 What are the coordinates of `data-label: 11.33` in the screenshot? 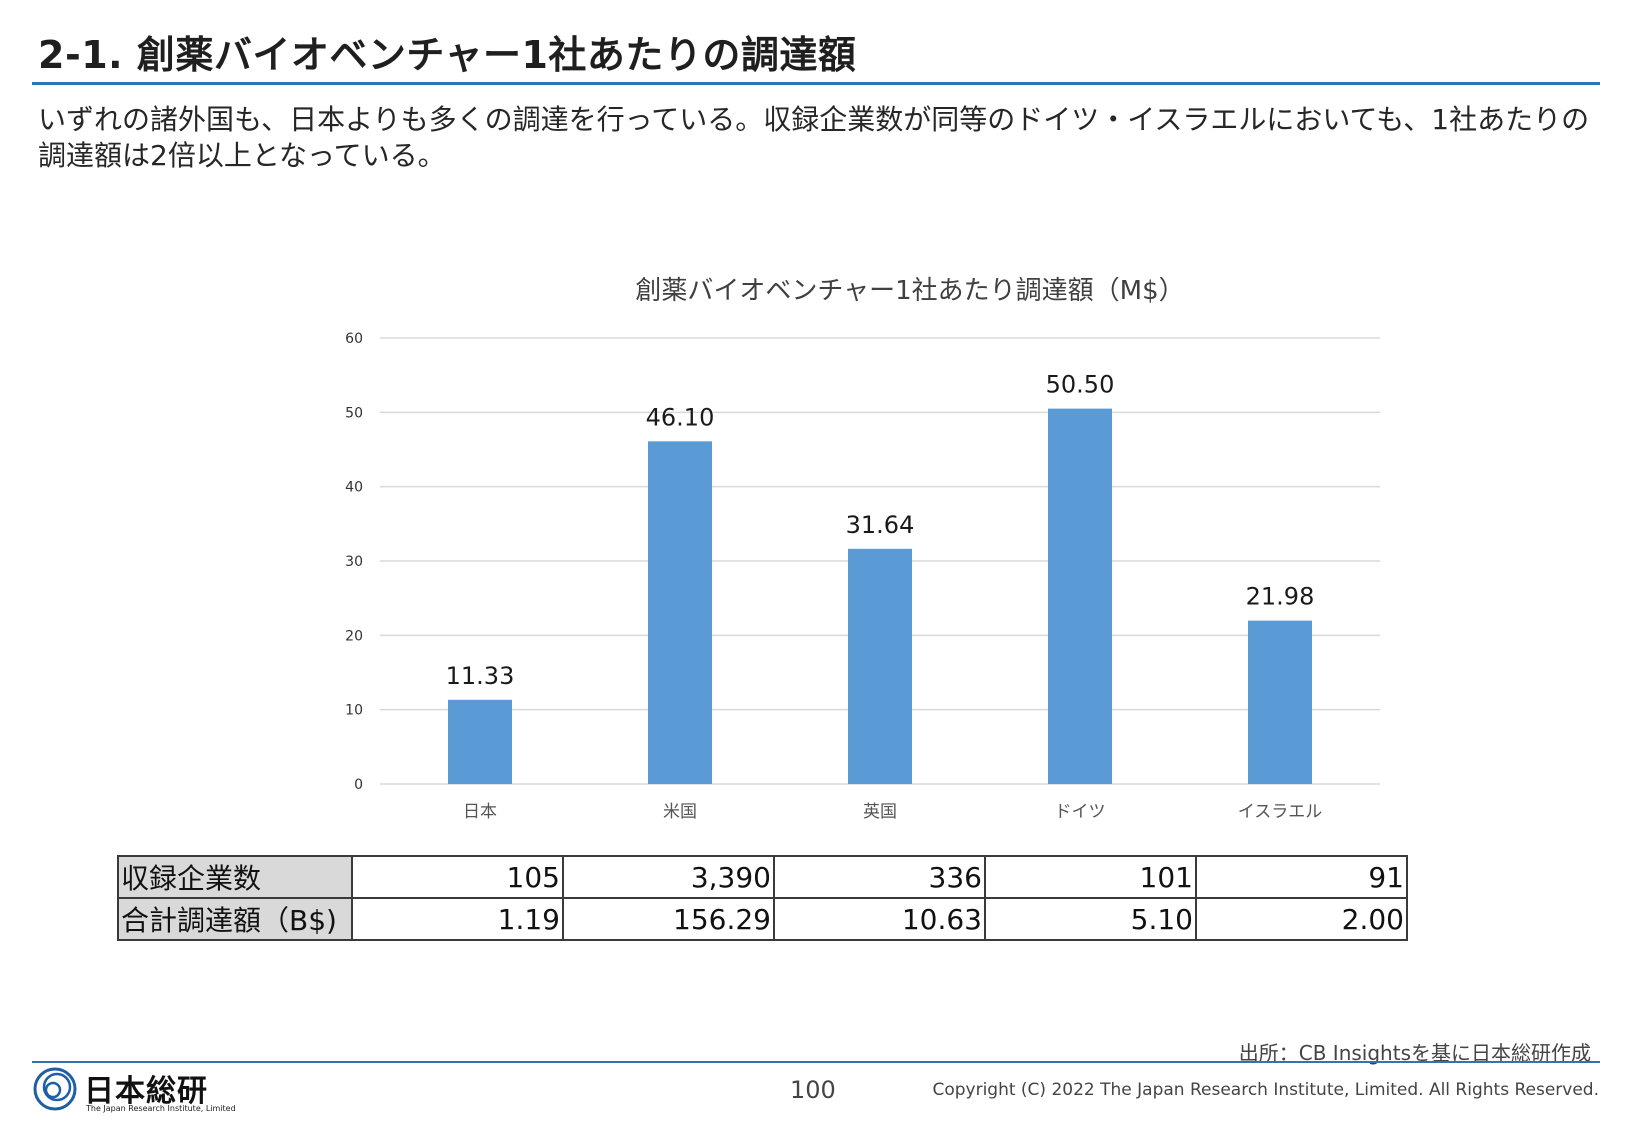 It's located at (480, 676).